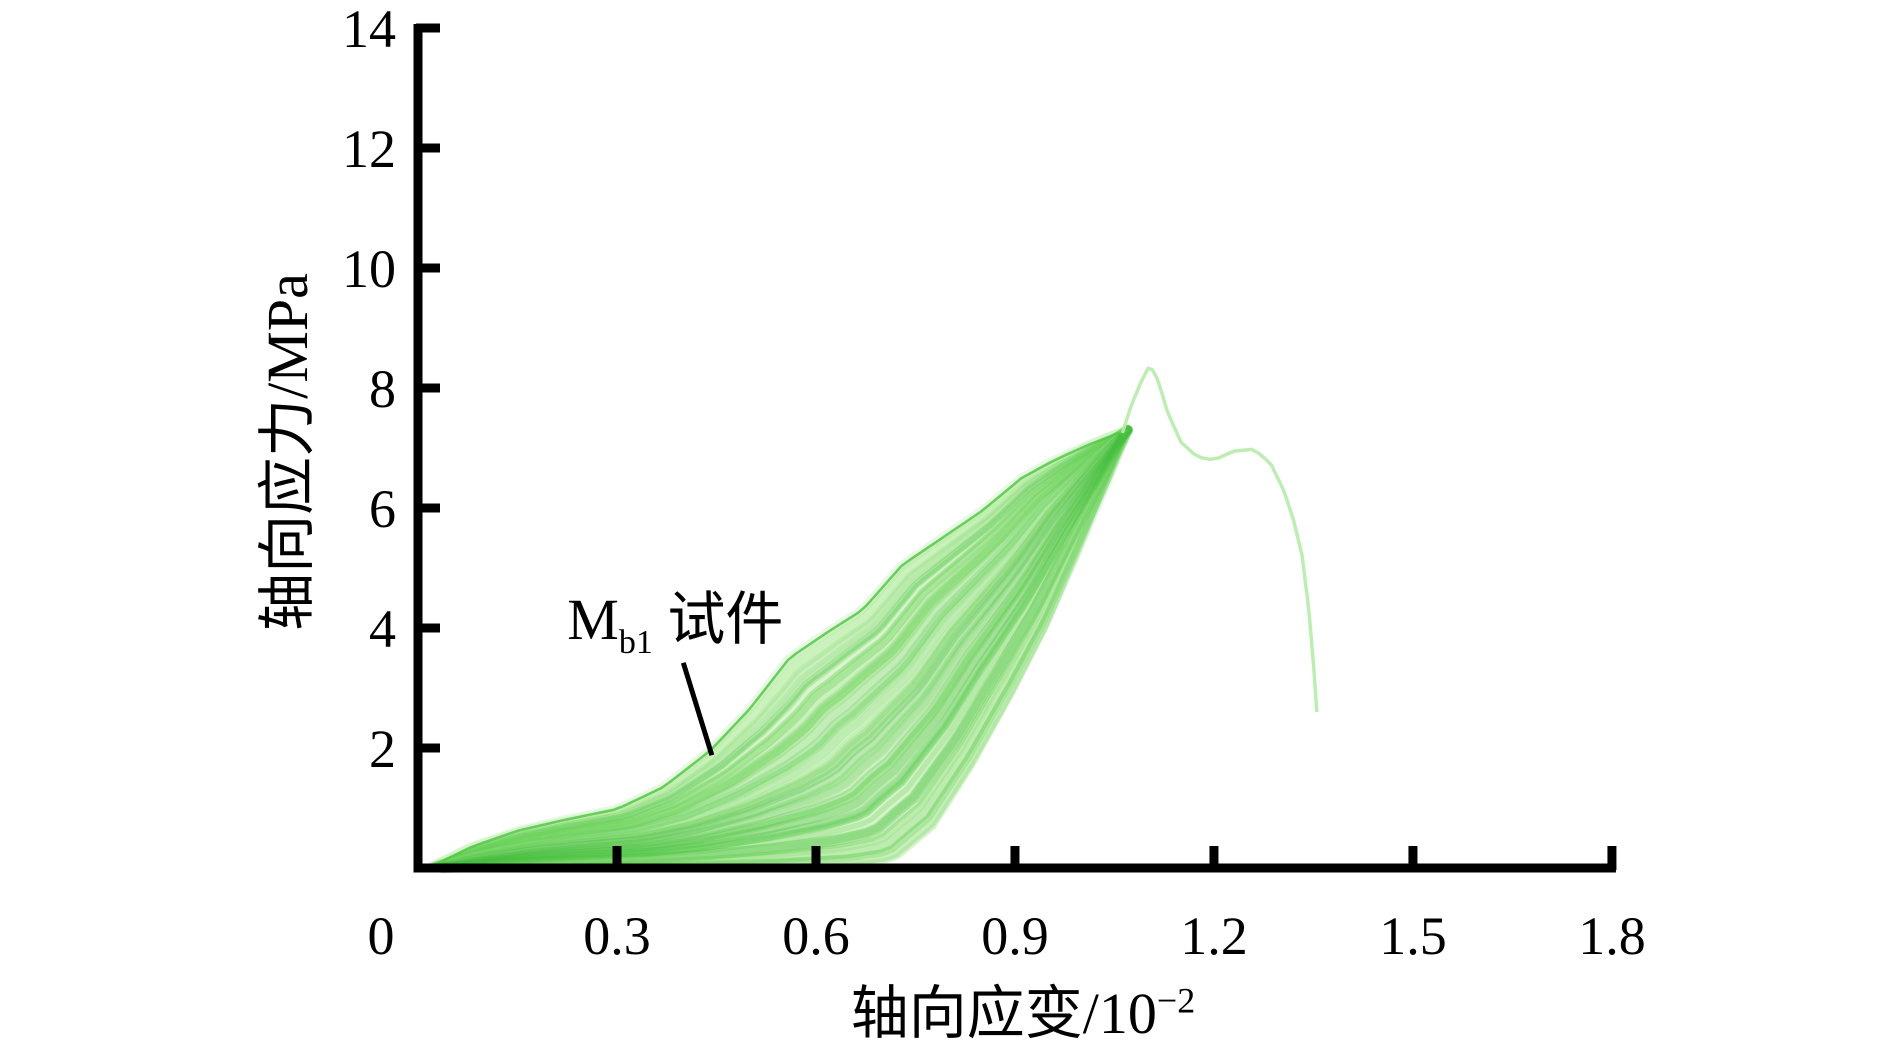 This screenshot has height=1050, width=1890. Describe the element at coordinates (1413, 936) in the screenshot. I see `x-tick-label: 1.5` at that location.